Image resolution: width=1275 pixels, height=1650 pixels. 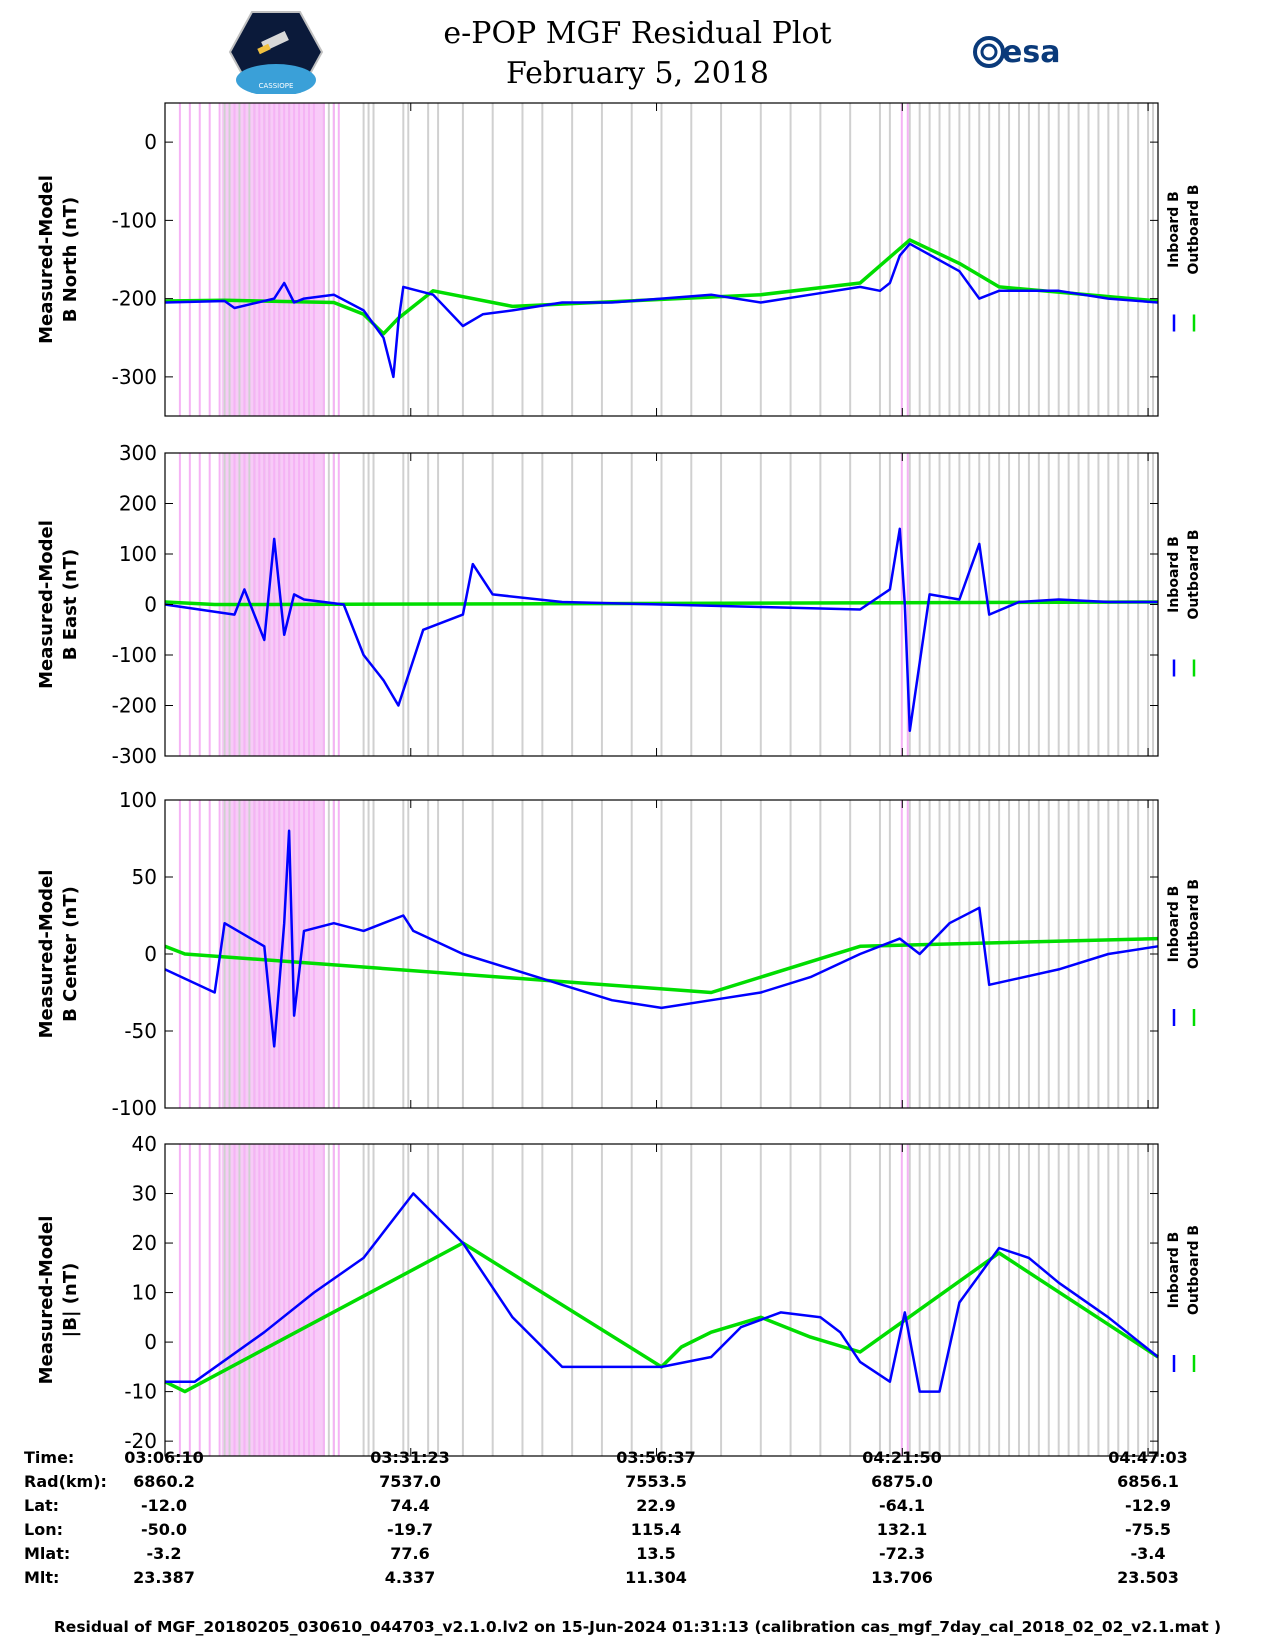 I want to click on y-tick-label: 200, so click(x=138, y=504).